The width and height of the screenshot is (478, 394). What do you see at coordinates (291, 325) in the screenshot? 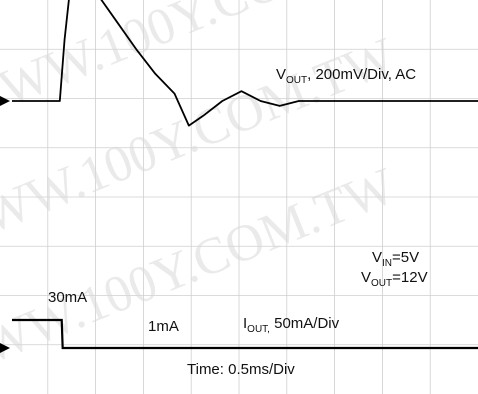
I see `iout-scale-label: IOUT, 50mA/Div` at bounding box center [291, 325].